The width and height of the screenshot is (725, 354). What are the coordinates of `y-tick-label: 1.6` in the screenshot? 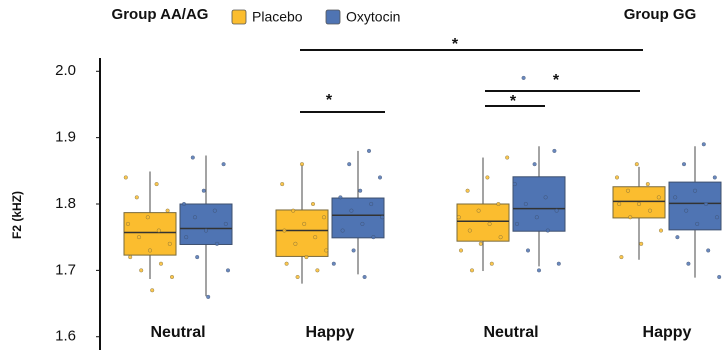 It's located at (65, 336).